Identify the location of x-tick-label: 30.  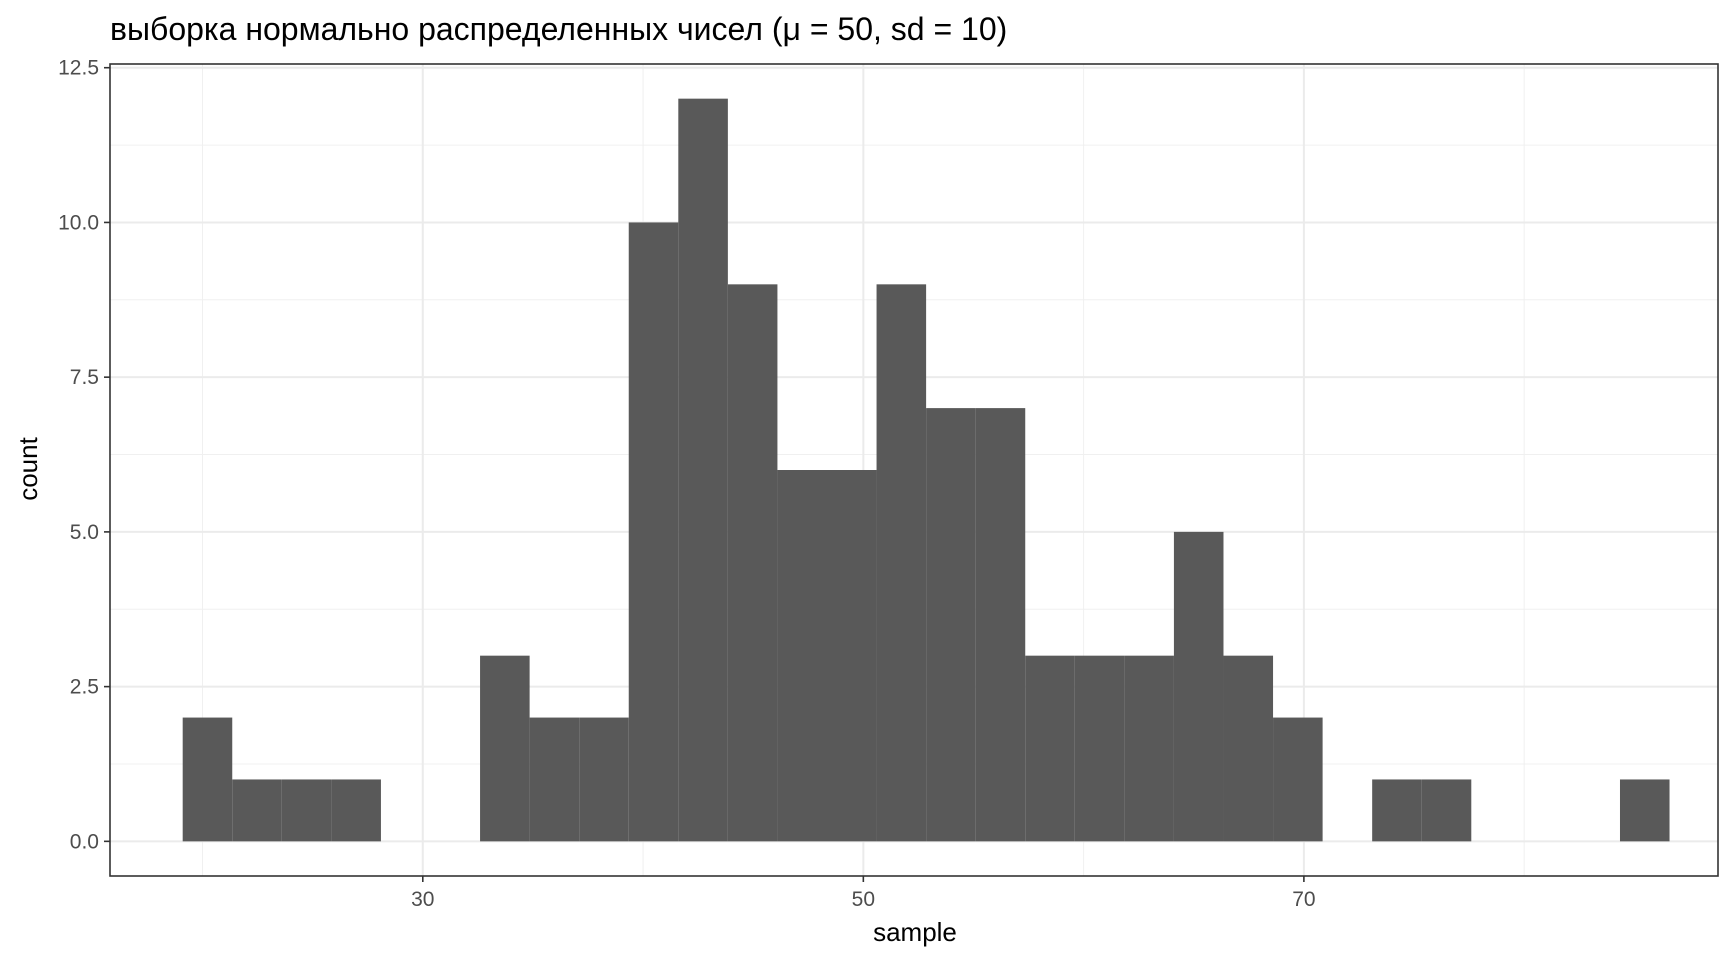
(422, 899).